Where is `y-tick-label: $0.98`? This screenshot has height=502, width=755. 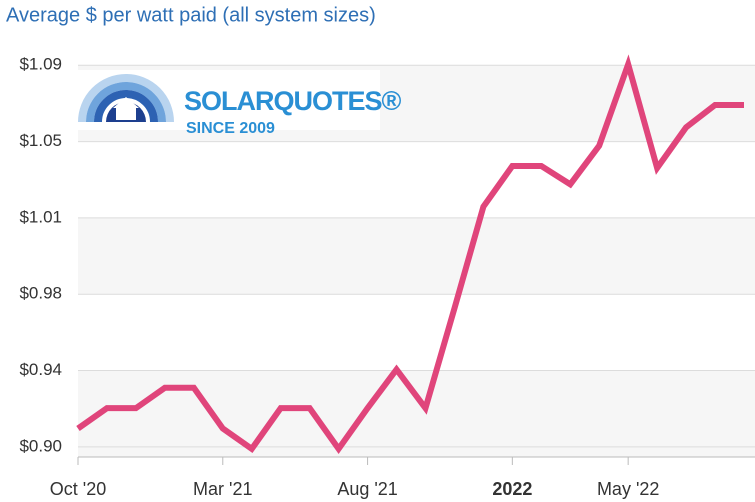
y-tick-label: $0.98 is located at coordinates (40, 293).